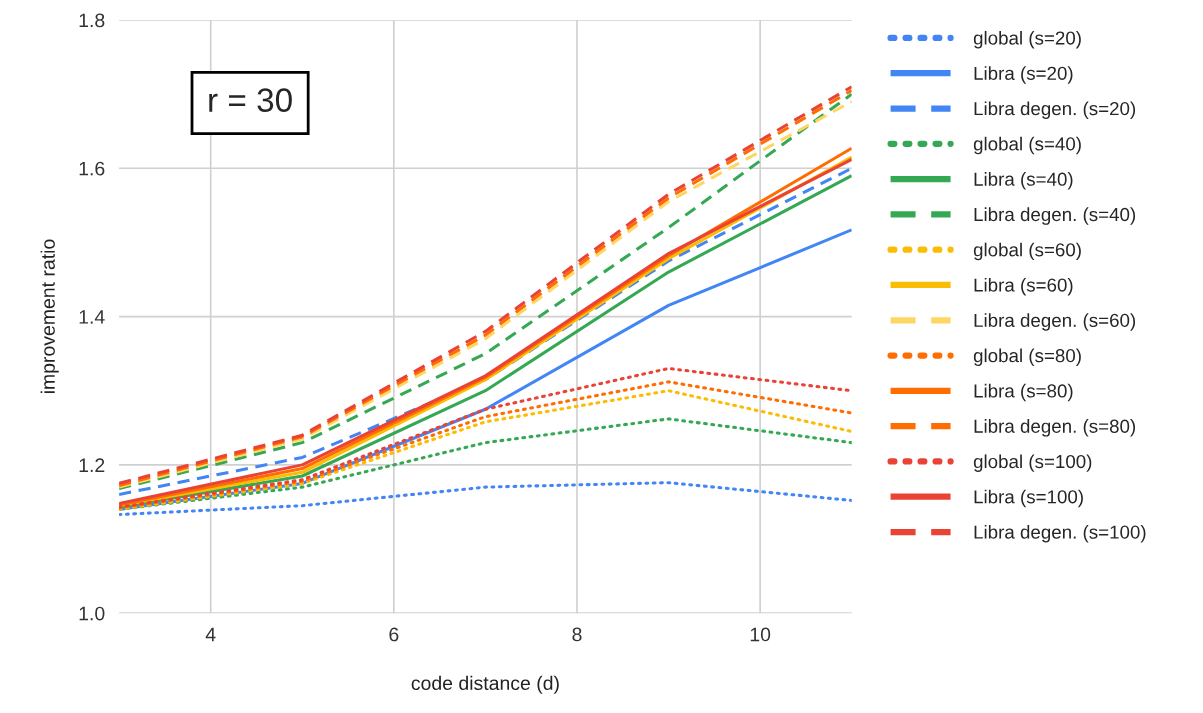 Image resolution: width=1203 pixels, height=713 pixels. Describe the element at coordinates (1027, 251) in the screenshot. I see `legend-label: global (s=60)` at that location.